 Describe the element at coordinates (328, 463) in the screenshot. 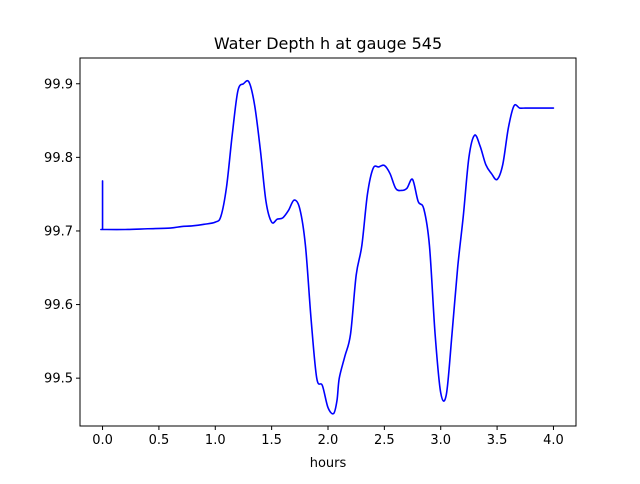

I see `x-axis-label: hours` at that location.